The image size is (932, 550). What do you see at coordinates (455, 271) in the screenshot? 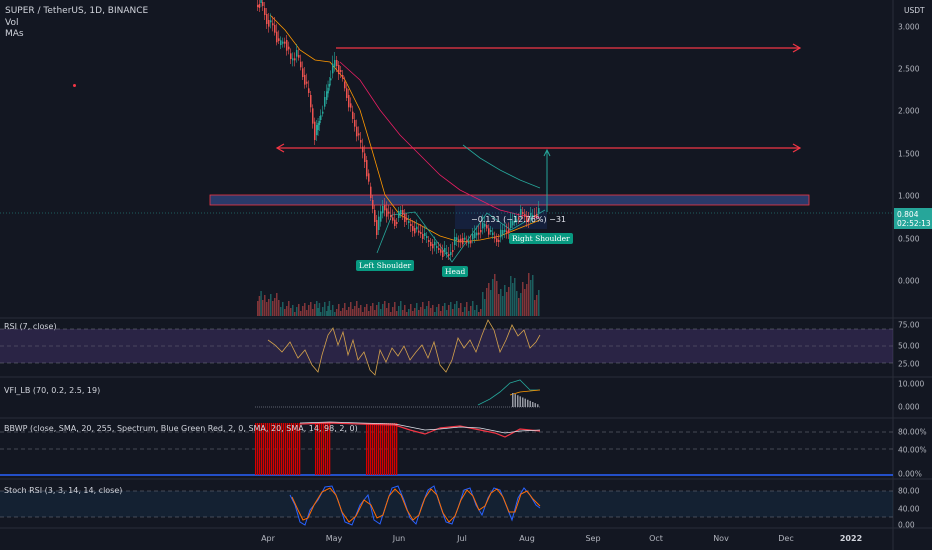
I see `head-label: Head` at bounding box center [455, 271].